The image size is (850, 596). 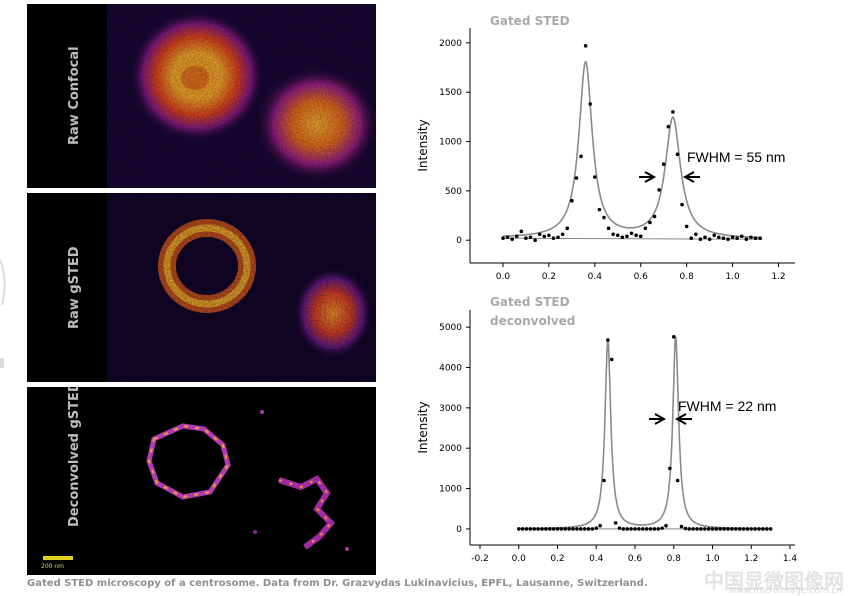 What do you see at coordinates (53, 566) in the screenshot?
I see `scale-bar-label: 200 nm` at bounding box center [53, 566].